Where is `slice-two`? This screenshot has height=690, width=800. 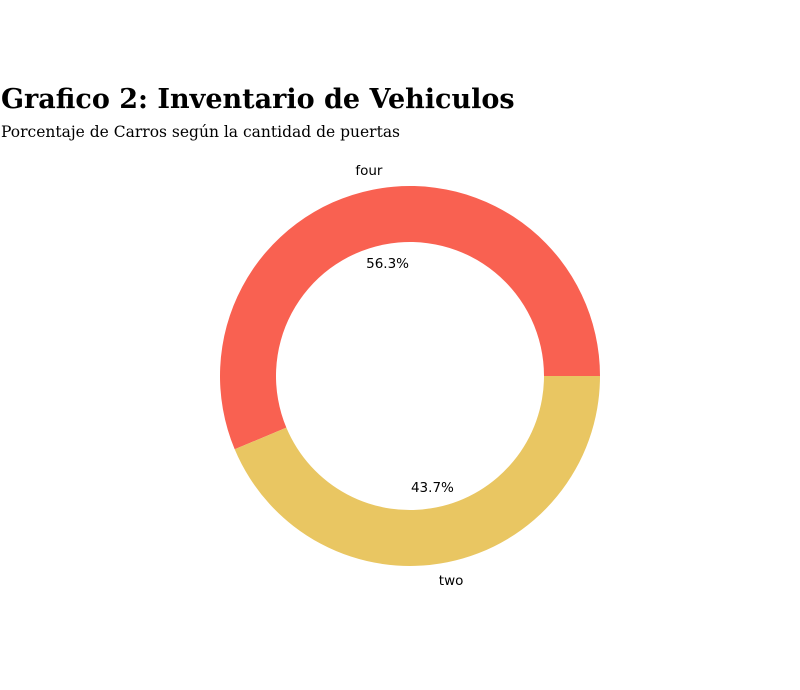
slice-two is located at coordinates (417, 471).